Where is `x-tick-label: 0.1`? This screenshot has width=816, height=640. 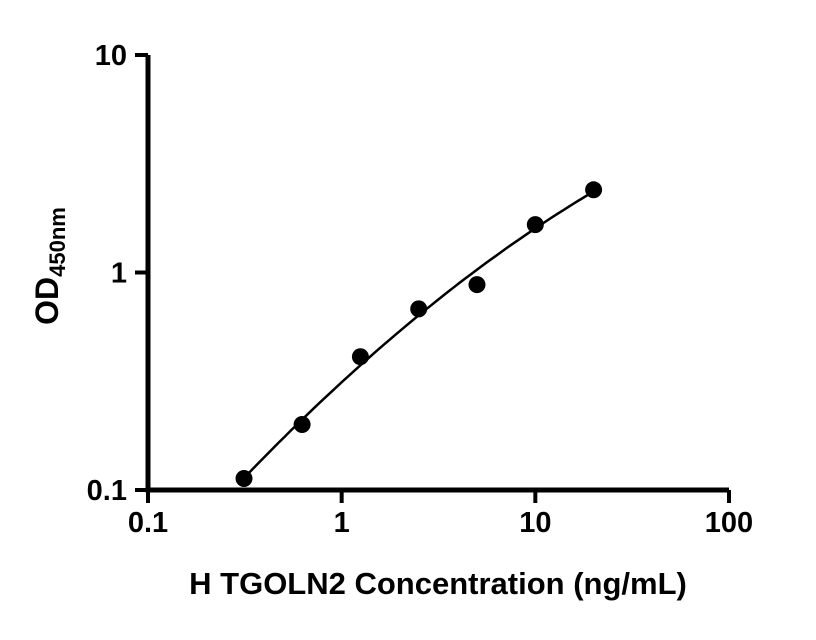
x-tick-label: 0.1 is located at coordinates (148, 523).